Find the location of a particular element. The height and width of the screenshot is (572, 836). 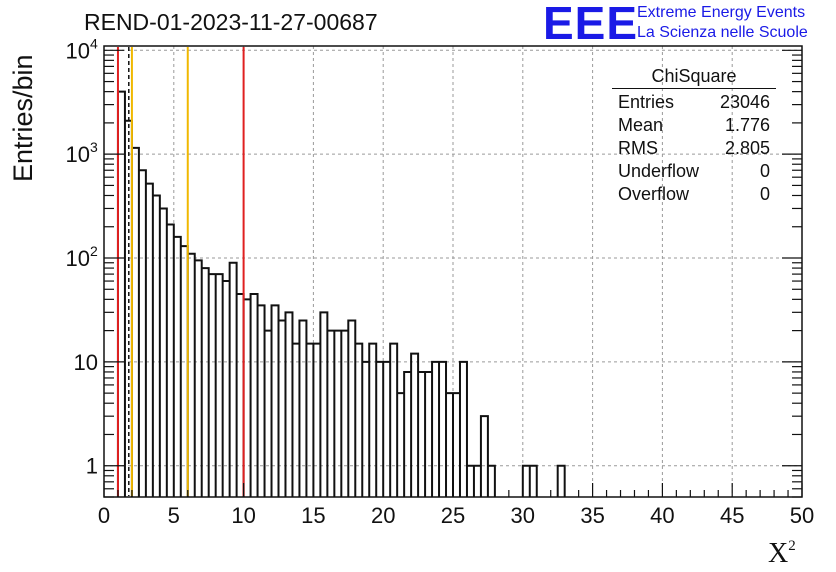

y-tick-label: 1 is located at coordinates (92, 466).